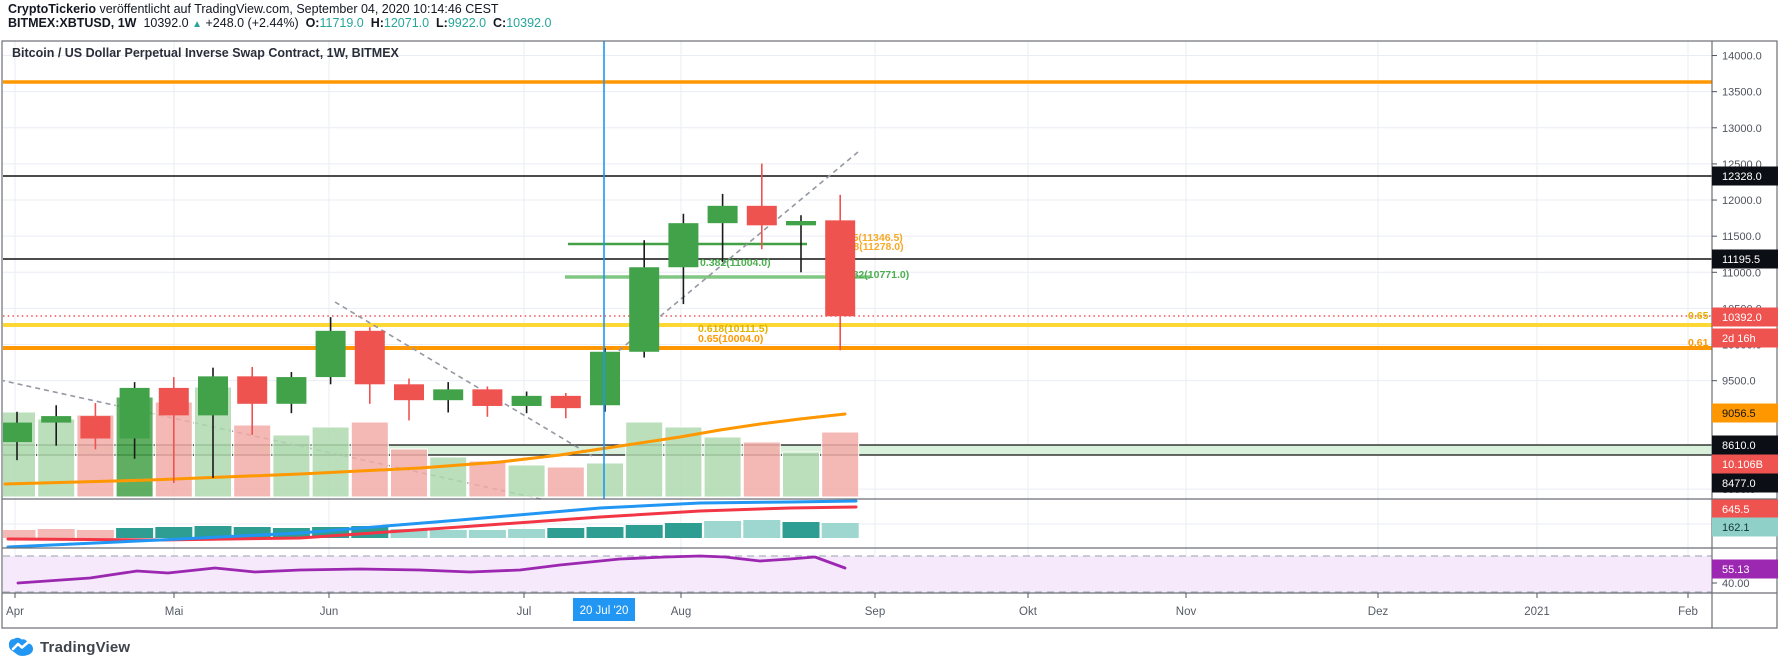 The image size is (1780, 665). What do you see at coordinates (1741, 237) in the screenshot?
I see `y-axis-label: 11500.0` at bounding box center [1741, 237].